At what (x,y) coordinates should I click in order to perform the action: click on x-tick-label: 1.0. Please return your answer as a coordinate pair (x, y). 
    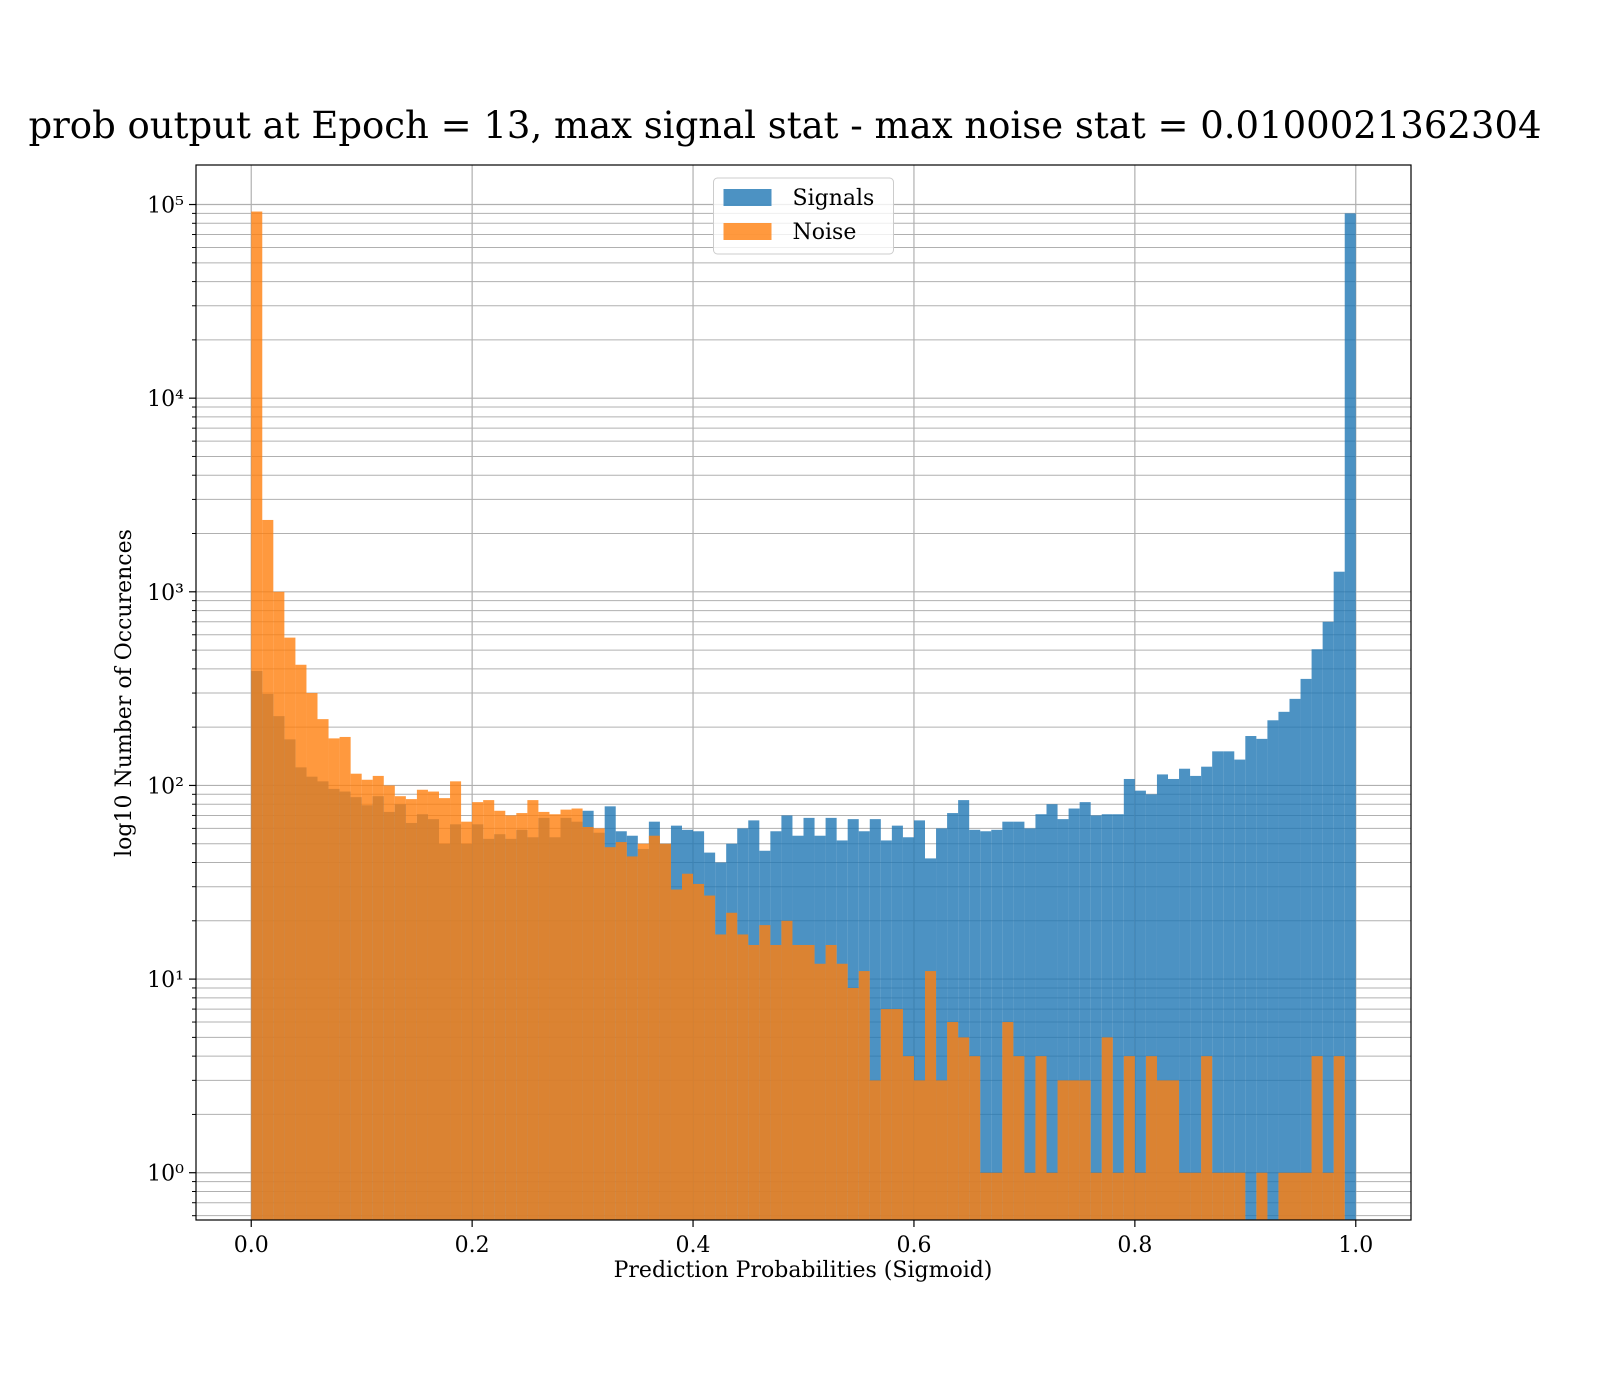
    Looking at the image, I should click on (1355, 1245).